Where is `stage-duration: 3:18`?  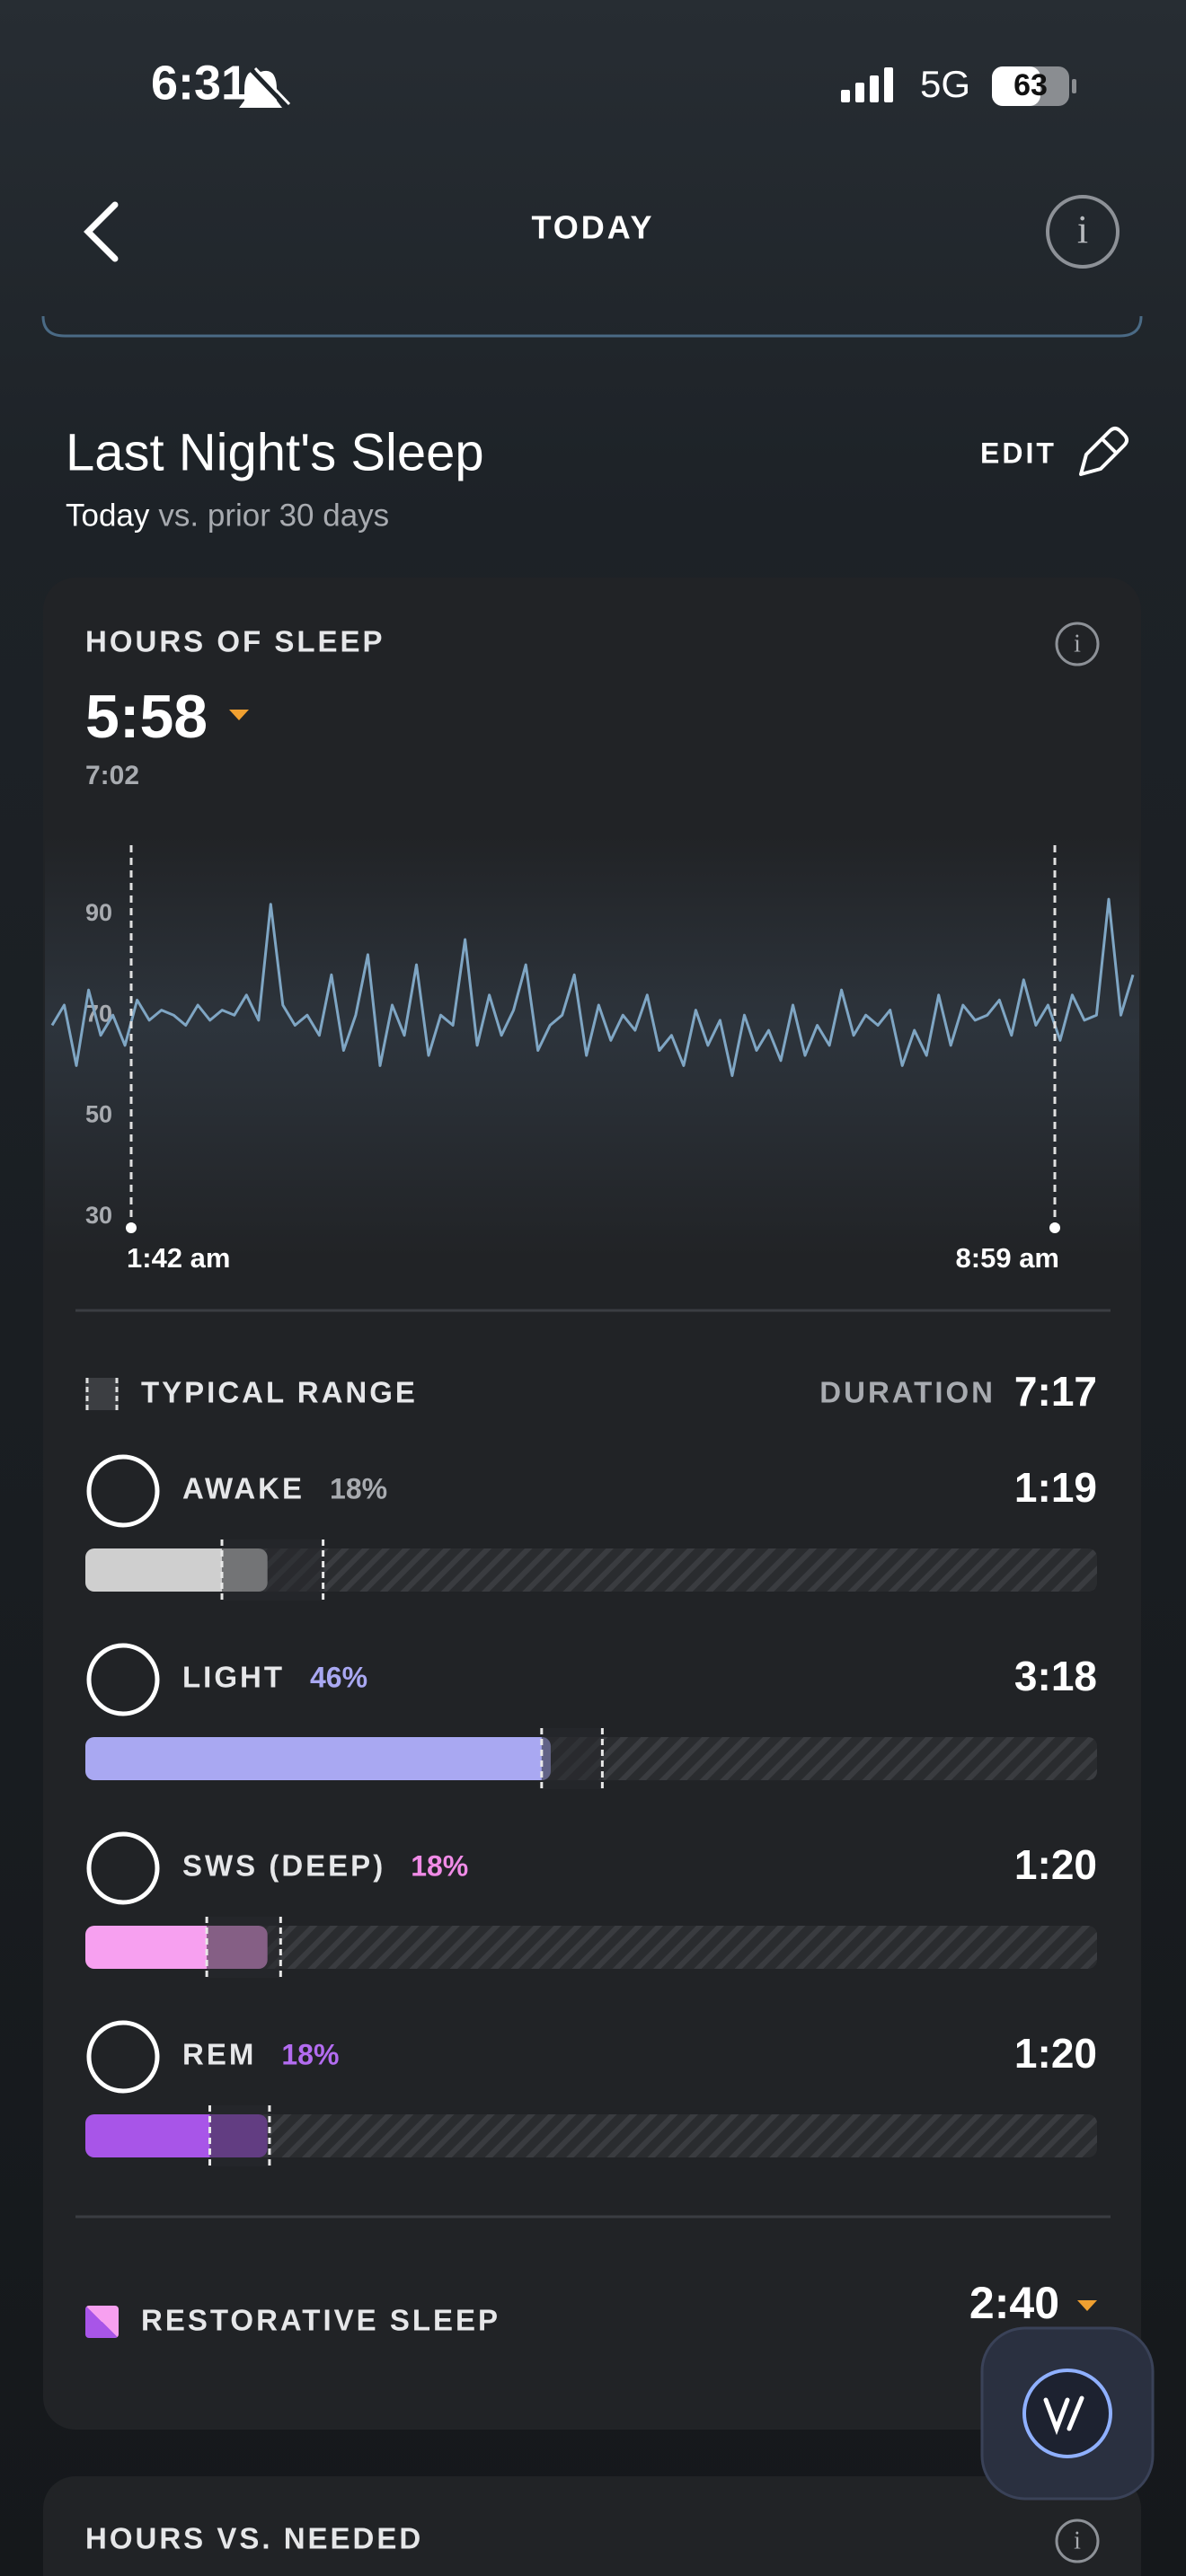 stage-duration: 3:18 is located at coordinates (1055, 1676).